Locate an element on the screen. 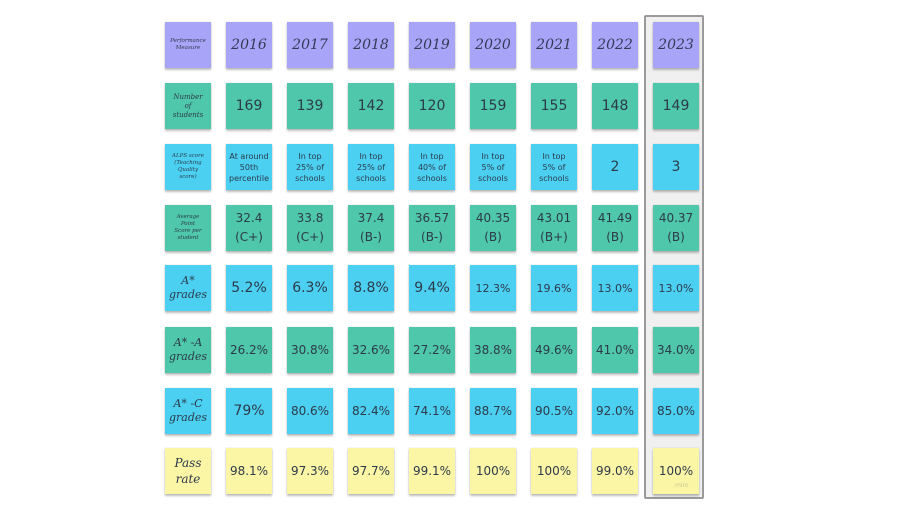 The height and width of the screenshot is (517, 920). value-note: 85.0% is located at coordinates (676, 411).